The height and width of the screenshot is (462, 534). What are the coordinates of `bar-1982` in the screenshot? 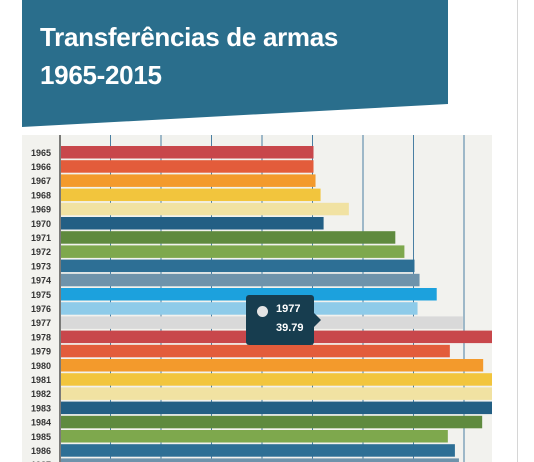 It's located at (276, 393).